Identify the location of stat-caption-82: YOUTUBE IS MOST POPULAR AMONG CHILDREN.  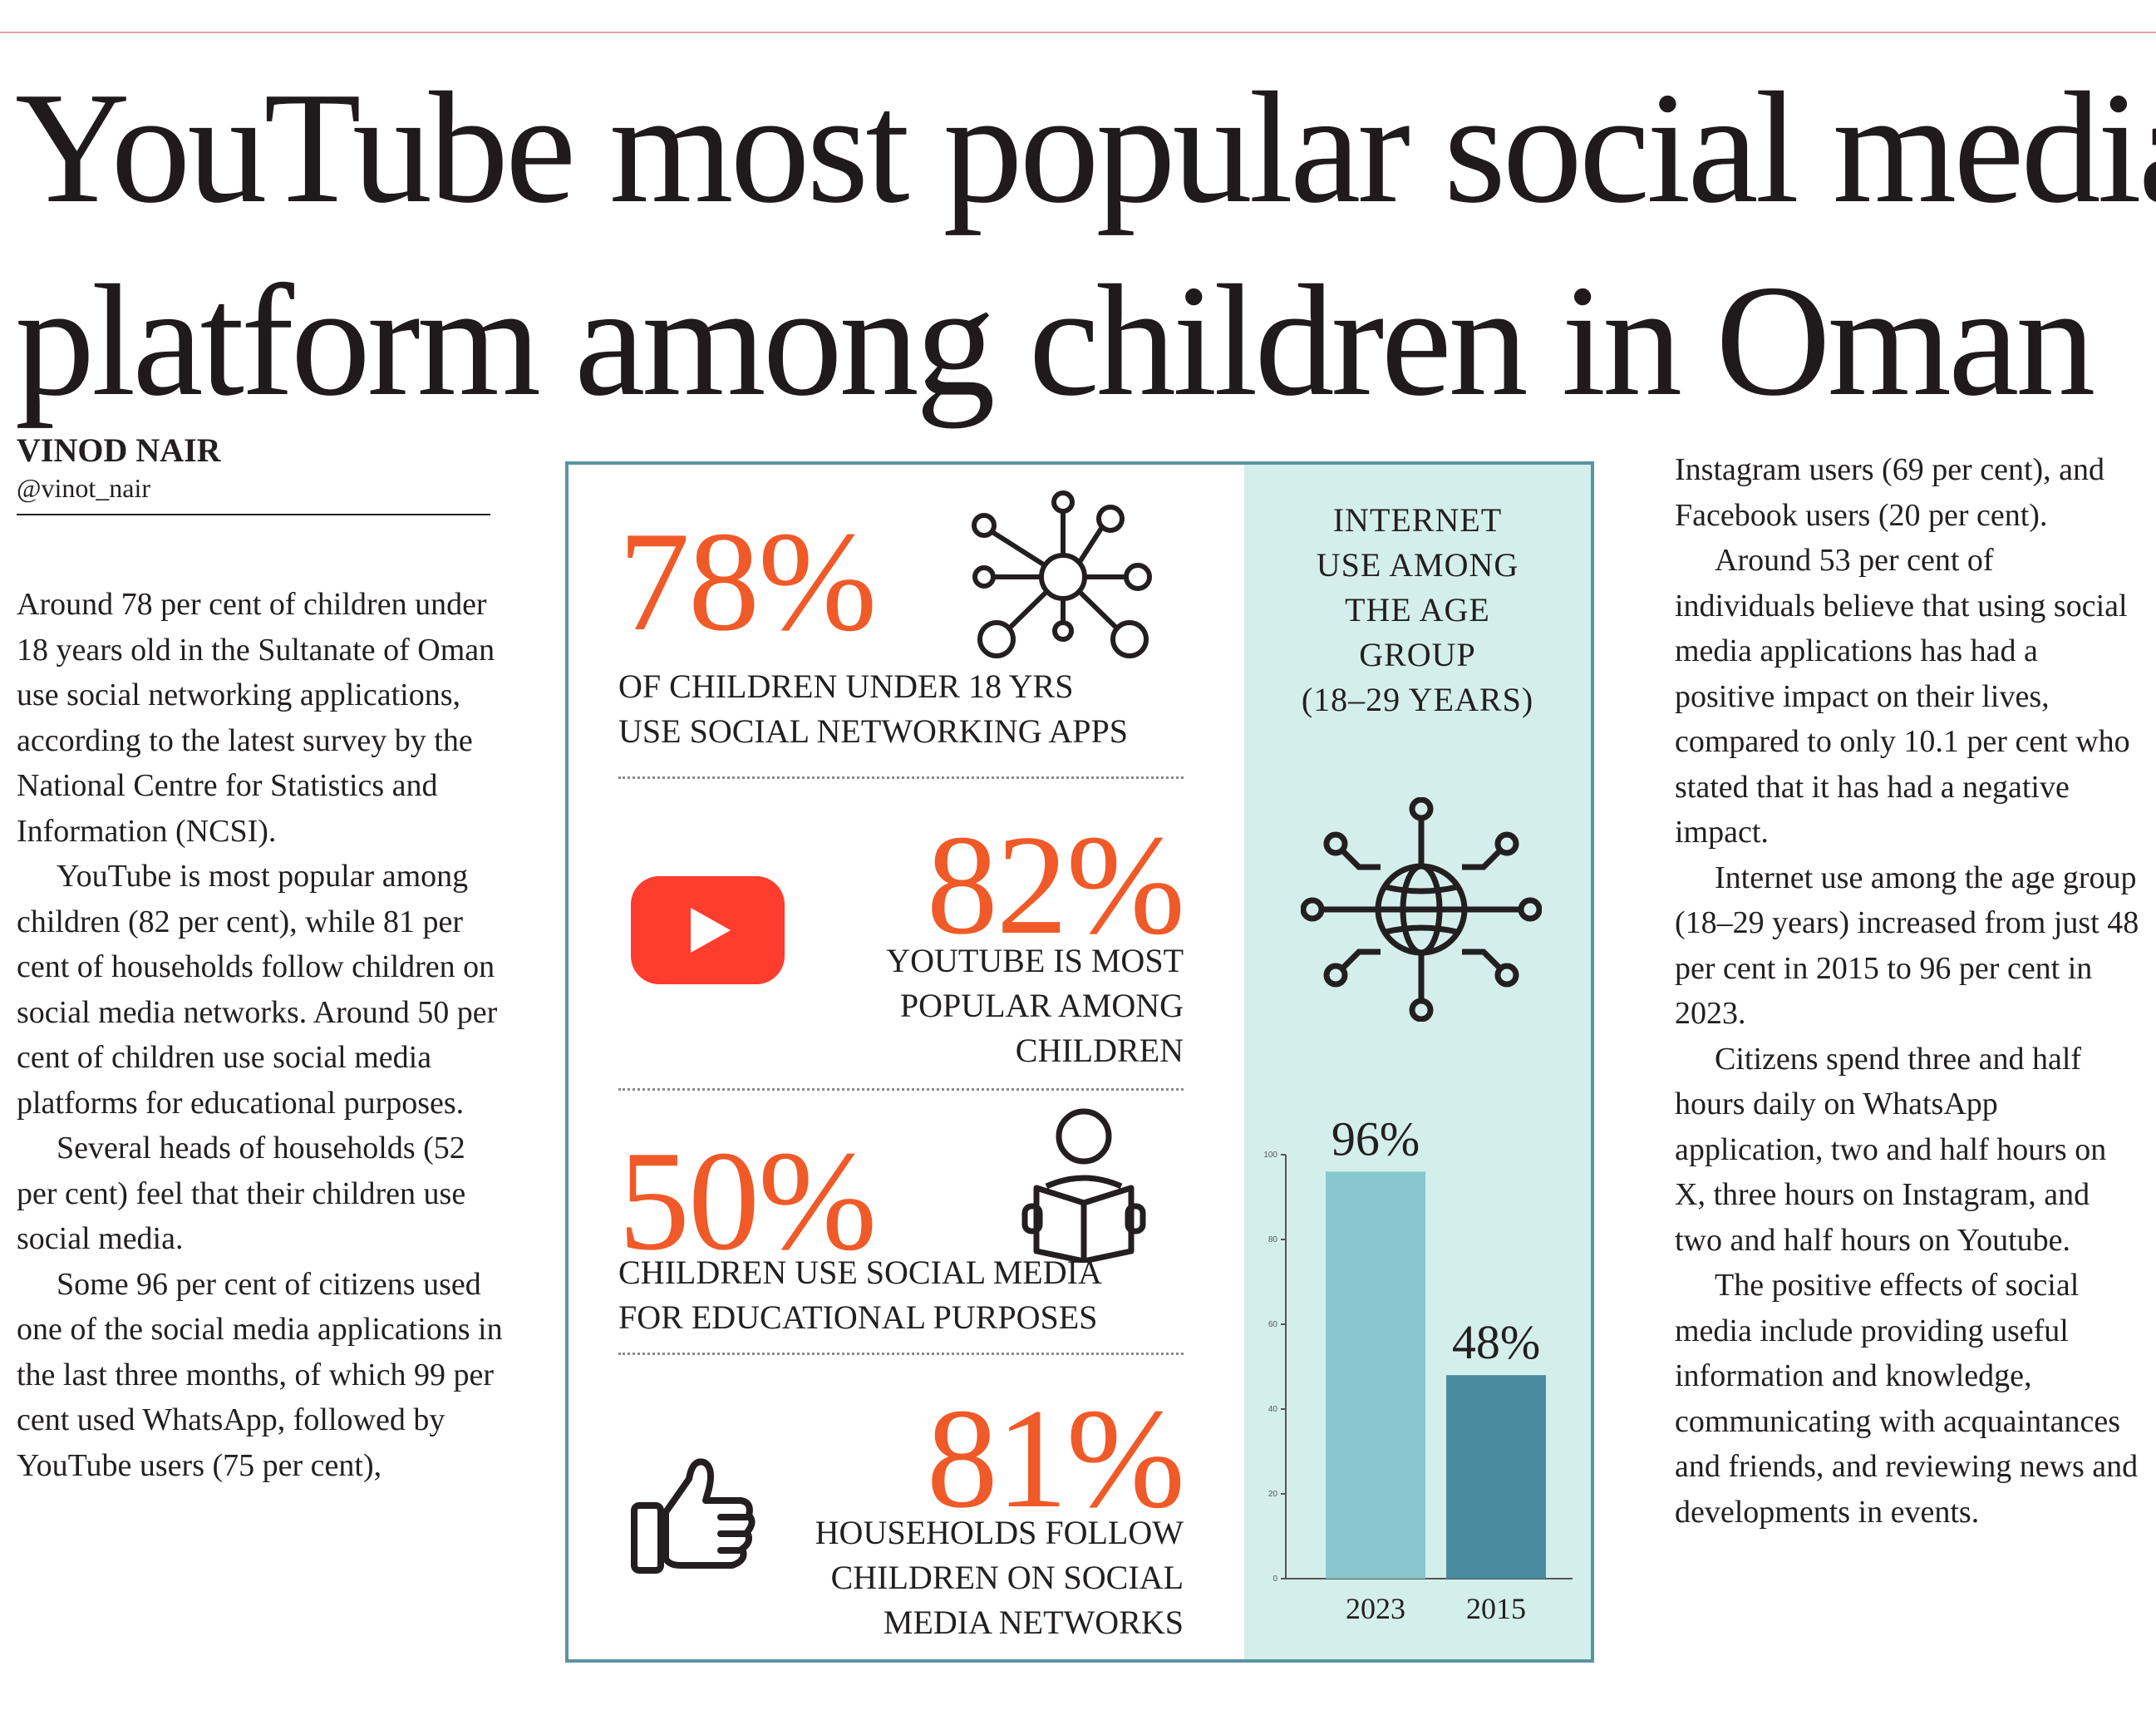
(1035, 1006).